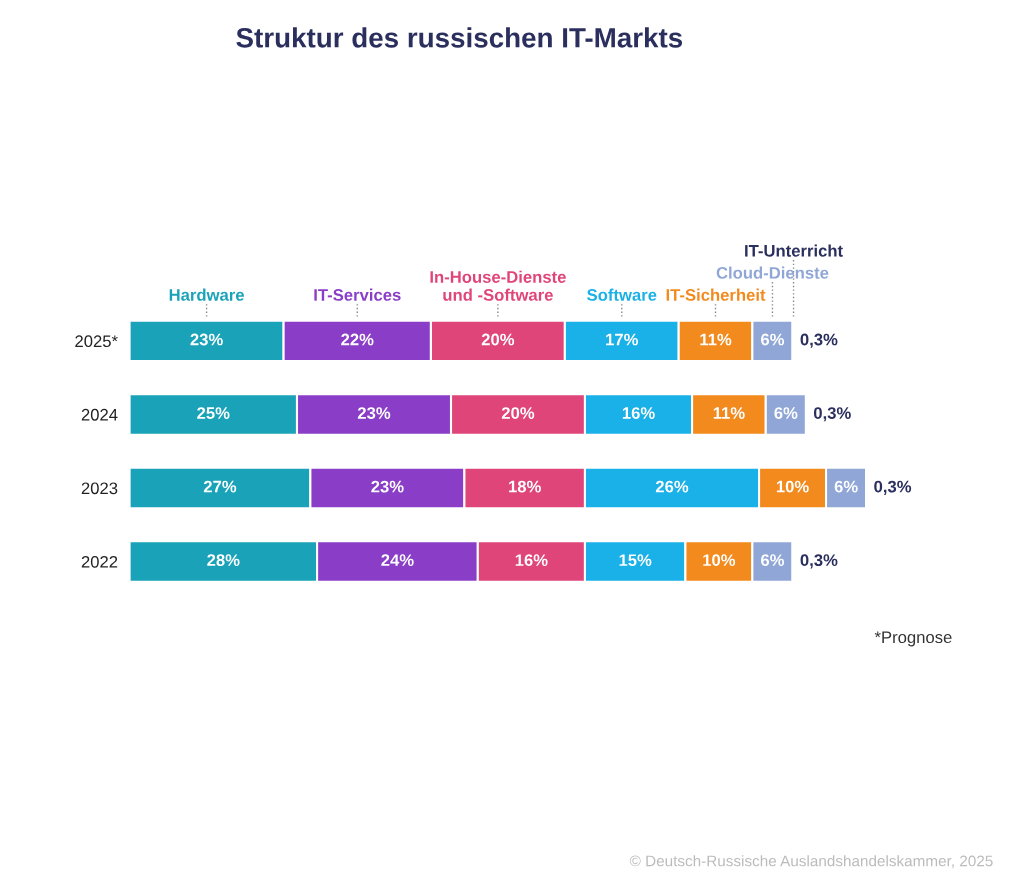 Image resolution: width=1024 pixels, height=893 pixels. Describe the element at coordinates (99, 414) in the screenshot. I see `y-tick-label: 2024` at that location.